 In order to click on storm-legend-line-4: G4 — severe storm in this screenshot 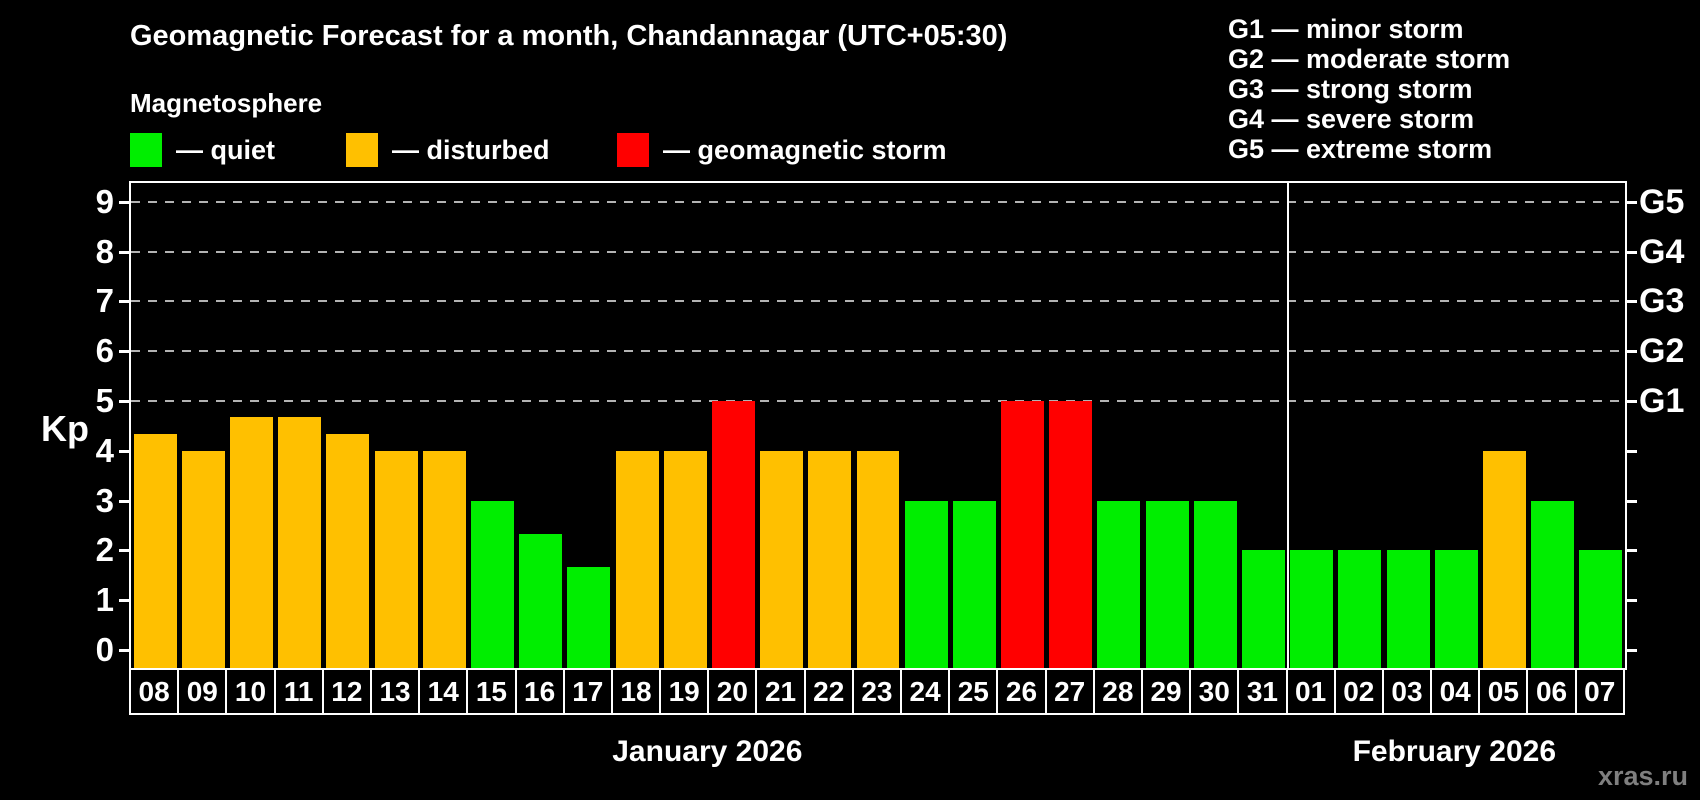, I will do `click(1351, 119)`.